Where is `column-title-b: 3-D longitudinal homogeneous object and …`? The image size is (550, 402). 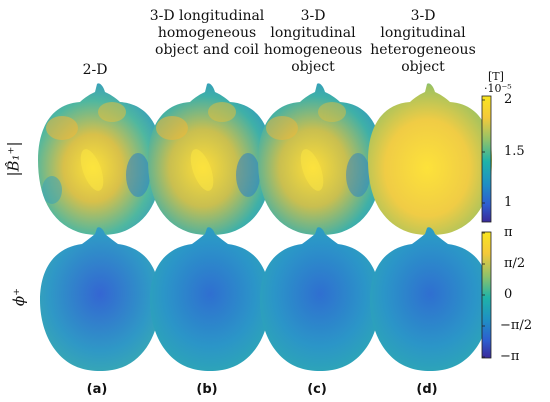
column-title-b: 3-D longitudinal homogeneous object and … is located at coordinates (207, 33).